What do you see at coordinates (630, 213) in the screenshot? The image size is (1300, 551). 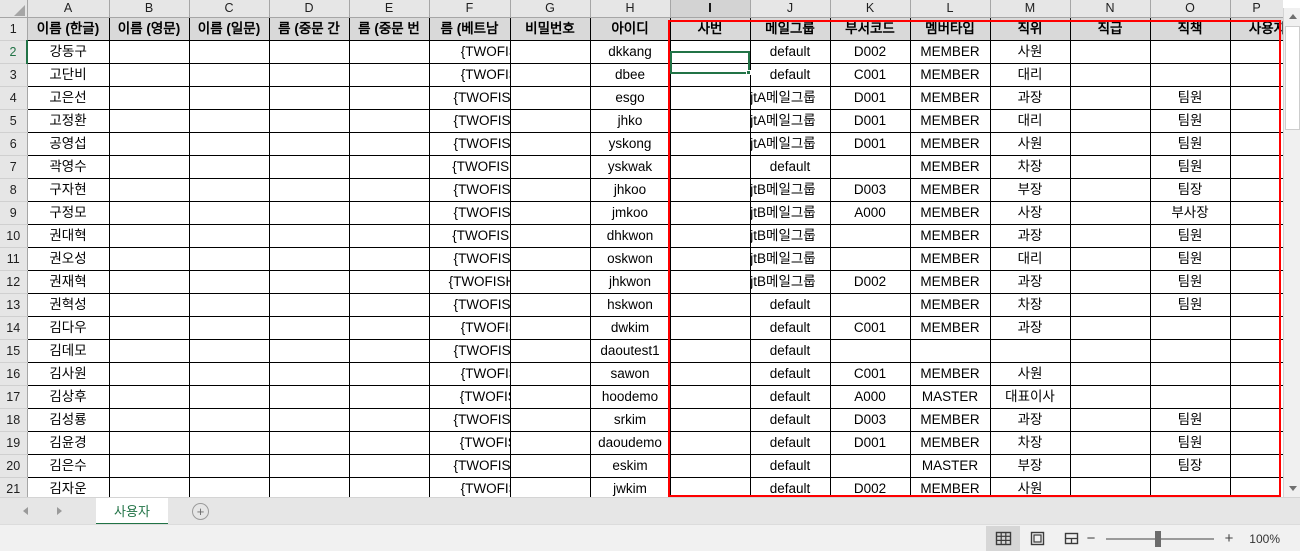 I see `cell-H9: jmkoo` at bounding box center [630, 213].